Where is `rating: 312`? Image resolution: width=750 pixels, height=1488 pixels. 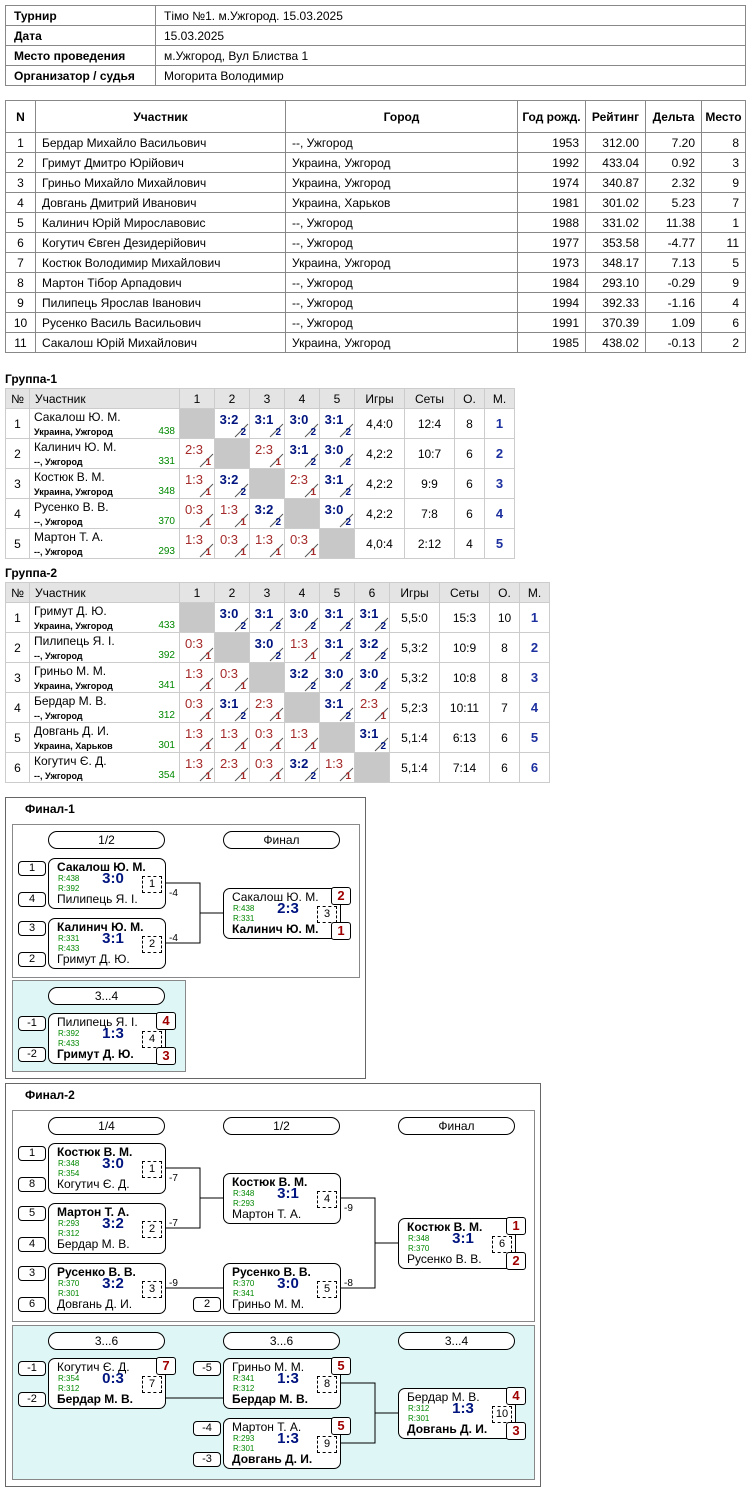 rating: 312 is located at coordinates (166, 715).